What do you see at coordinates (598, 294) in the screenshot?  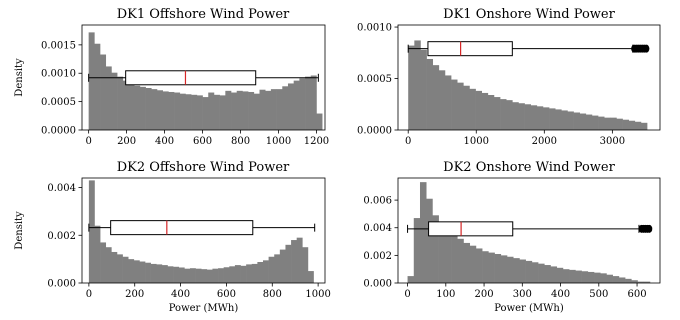 I see `x-tick-label: 500` at bounding box center [598, 294].